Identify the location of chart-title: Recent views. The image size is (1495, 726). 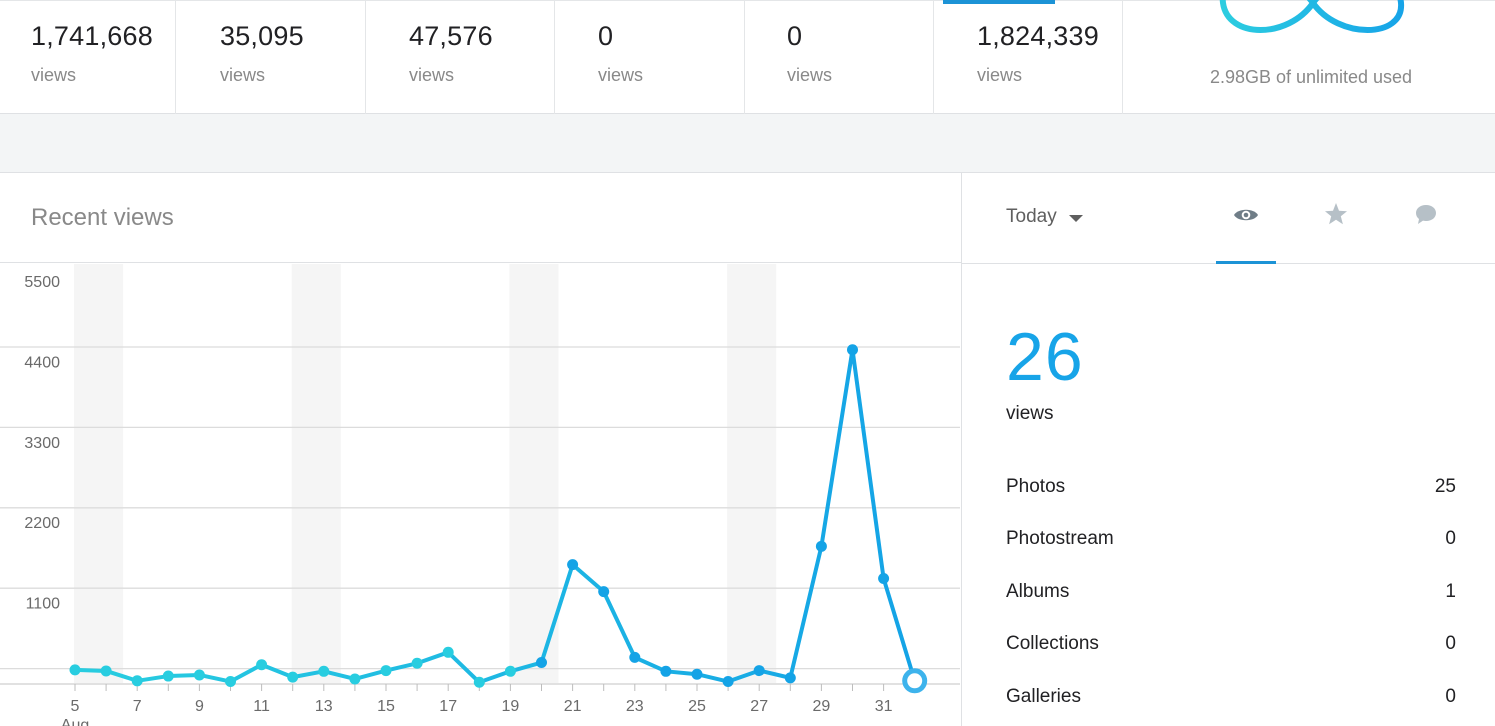
(102, 217).